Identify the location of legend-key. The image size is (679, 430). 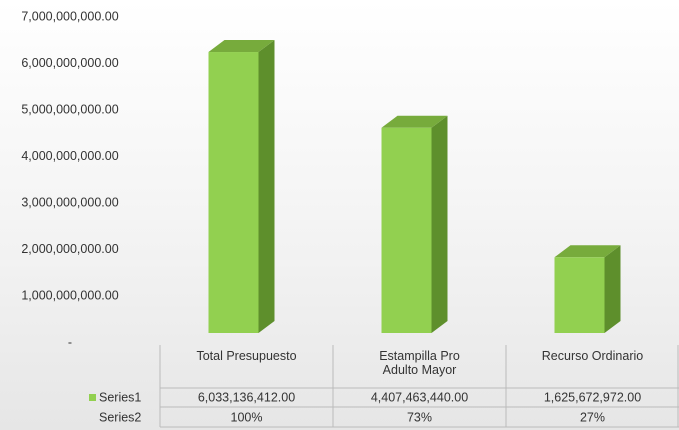
(92, 397).